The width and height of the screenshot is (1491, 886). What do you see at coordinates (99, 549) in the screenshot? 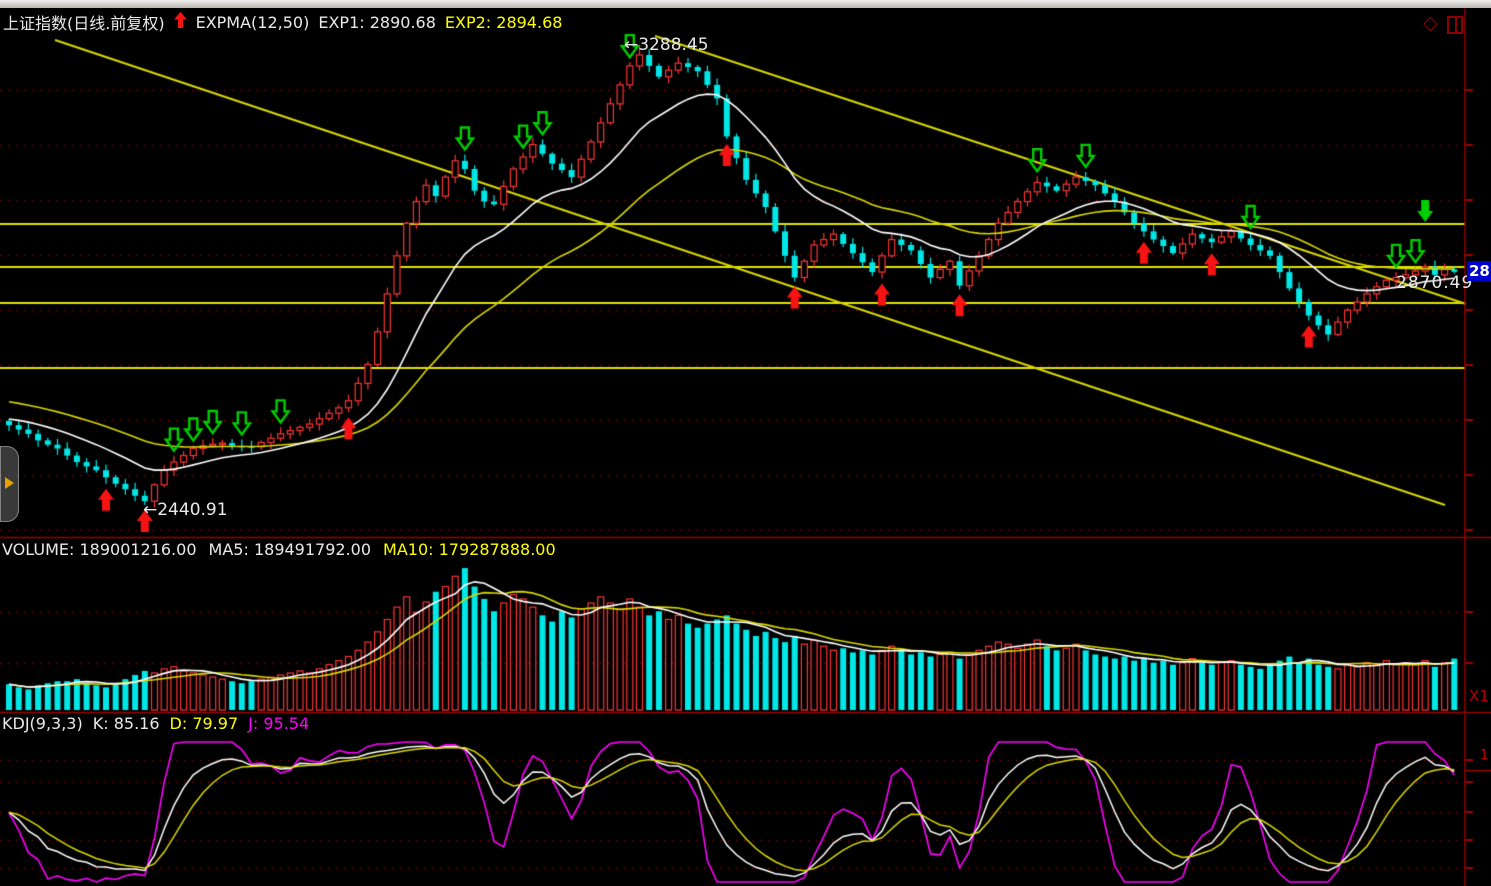
I see `volume-value: VOLUME: 189001216.00` at bounding box center [99, 549].